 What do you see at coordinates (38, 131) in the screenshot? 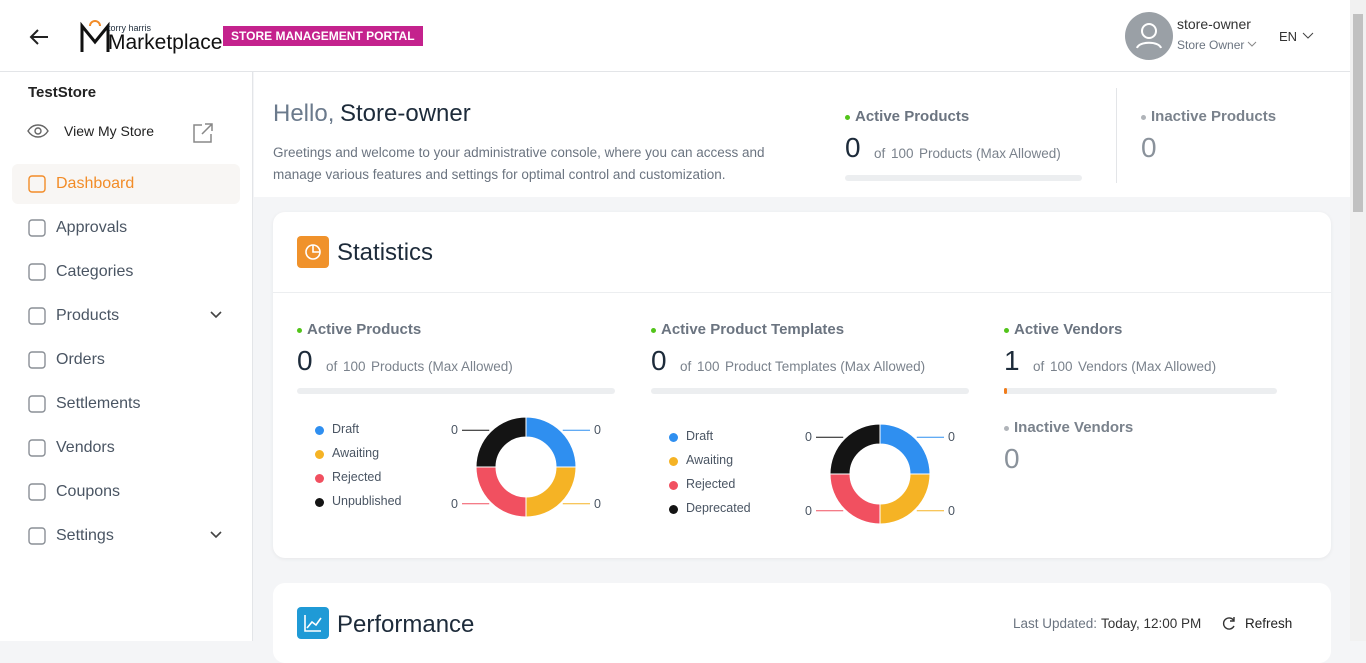
I see `eye-icon` at bounding box center [38, 131].